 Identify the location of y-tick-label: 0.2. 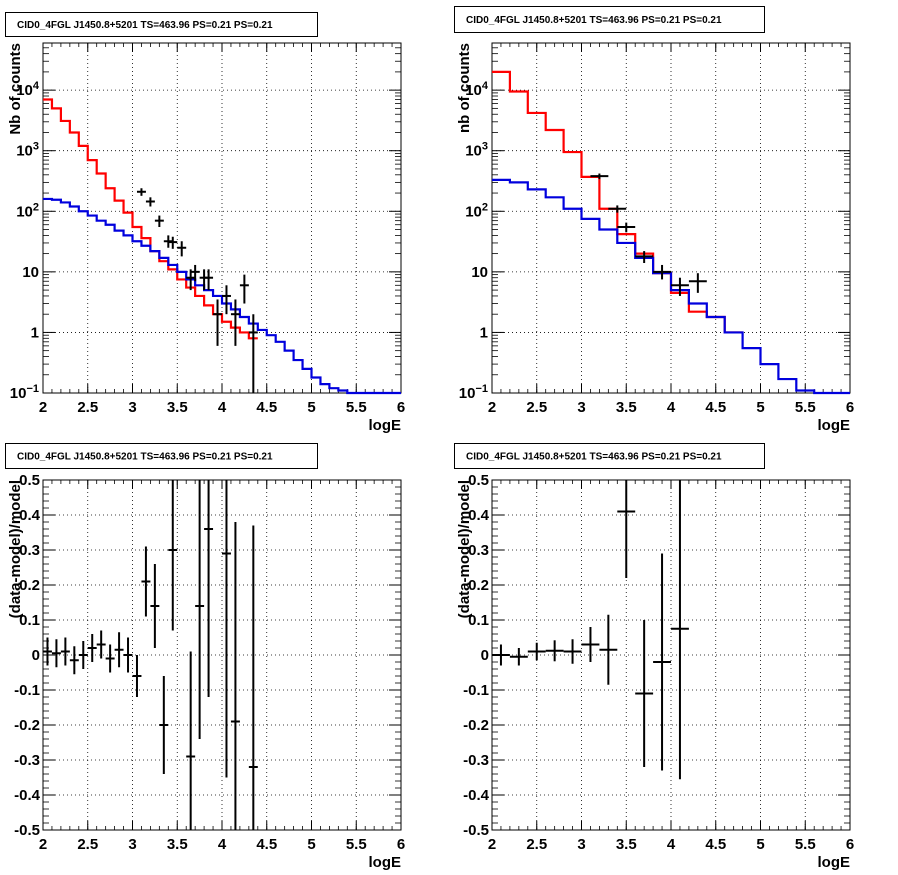
(29, 585).